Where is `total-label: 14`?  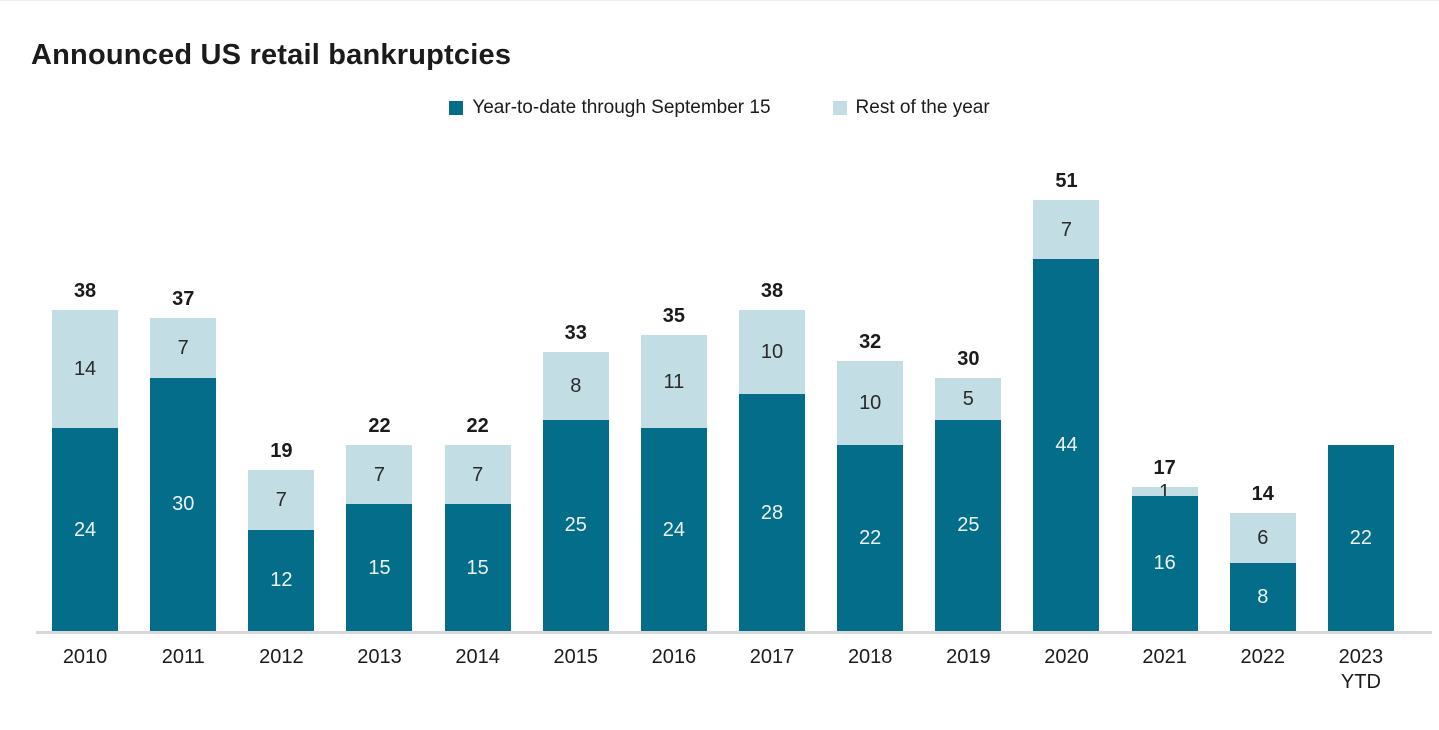
total-label: 14 is located at coordinates (1262, 493).